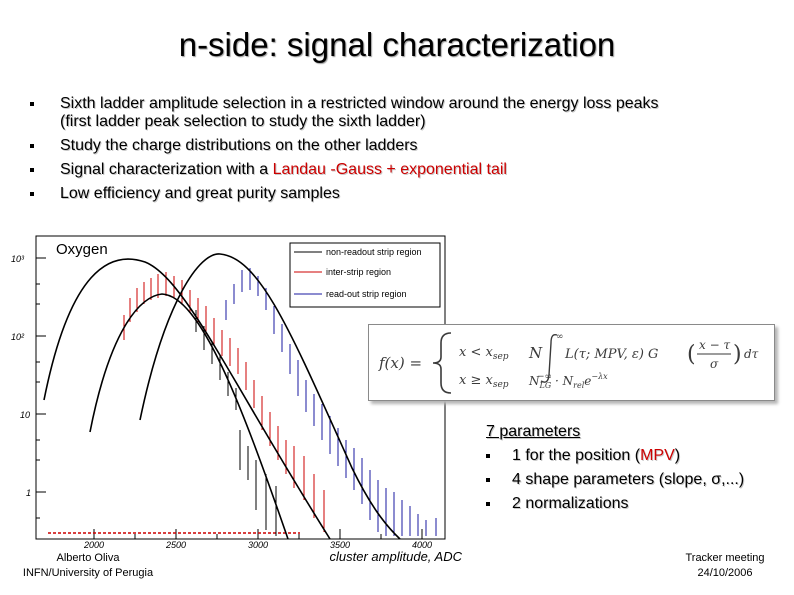 The width and height of the screenshot is (794, 595). Describe the element at coordinates (400, 363) in the screenshot. I see `formula-lhs: f(x) =` at that location.